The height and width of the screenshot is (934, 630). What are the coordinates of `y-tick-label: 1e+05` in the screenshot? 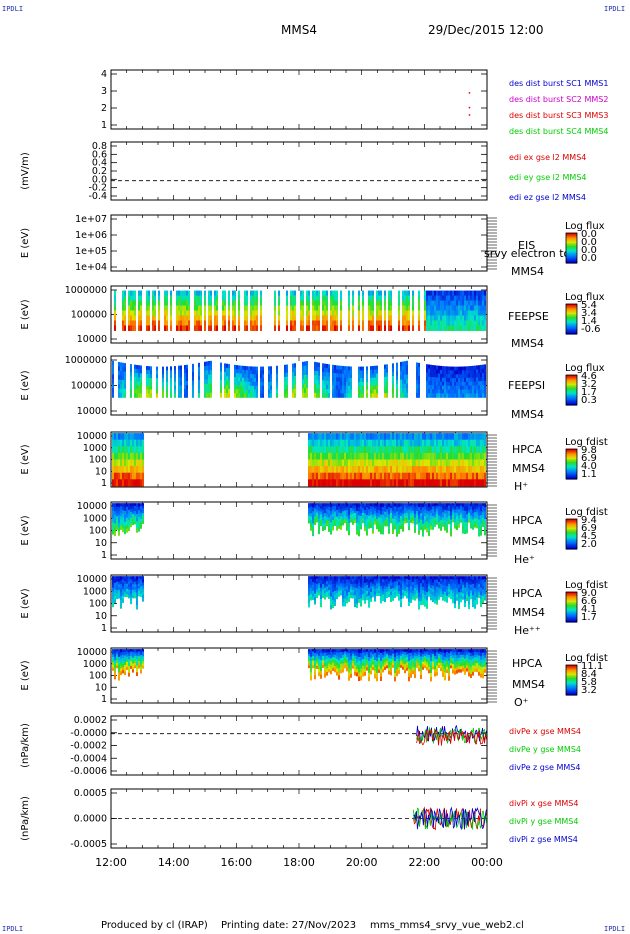 It's located at (91, 251).